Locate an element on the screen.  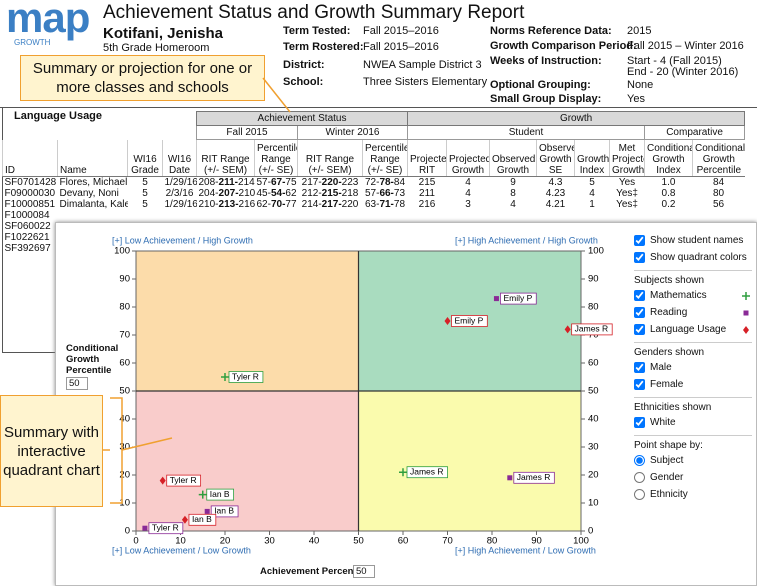
y-split-input: 50 is located at coordinates (77, 383).